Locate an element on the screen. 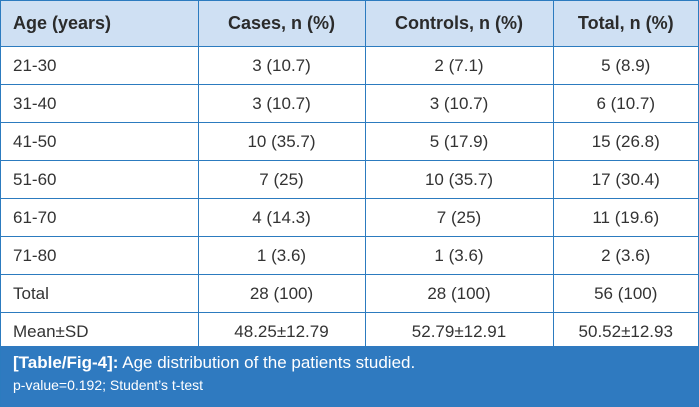 This screenshot has width=699, height=407. cases-cell: 10 (35.7) is located at coordinates (282, 141).